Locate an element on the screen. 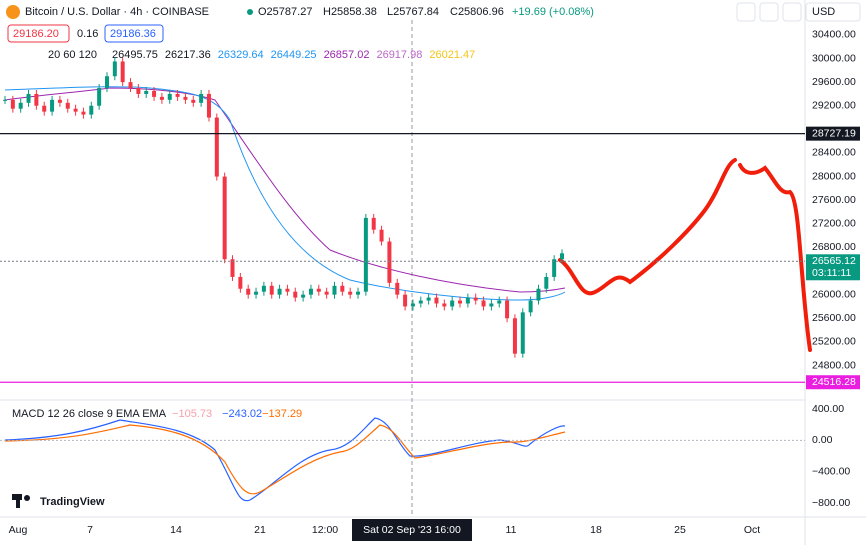  last-tag is located at coordinates (833, 267).